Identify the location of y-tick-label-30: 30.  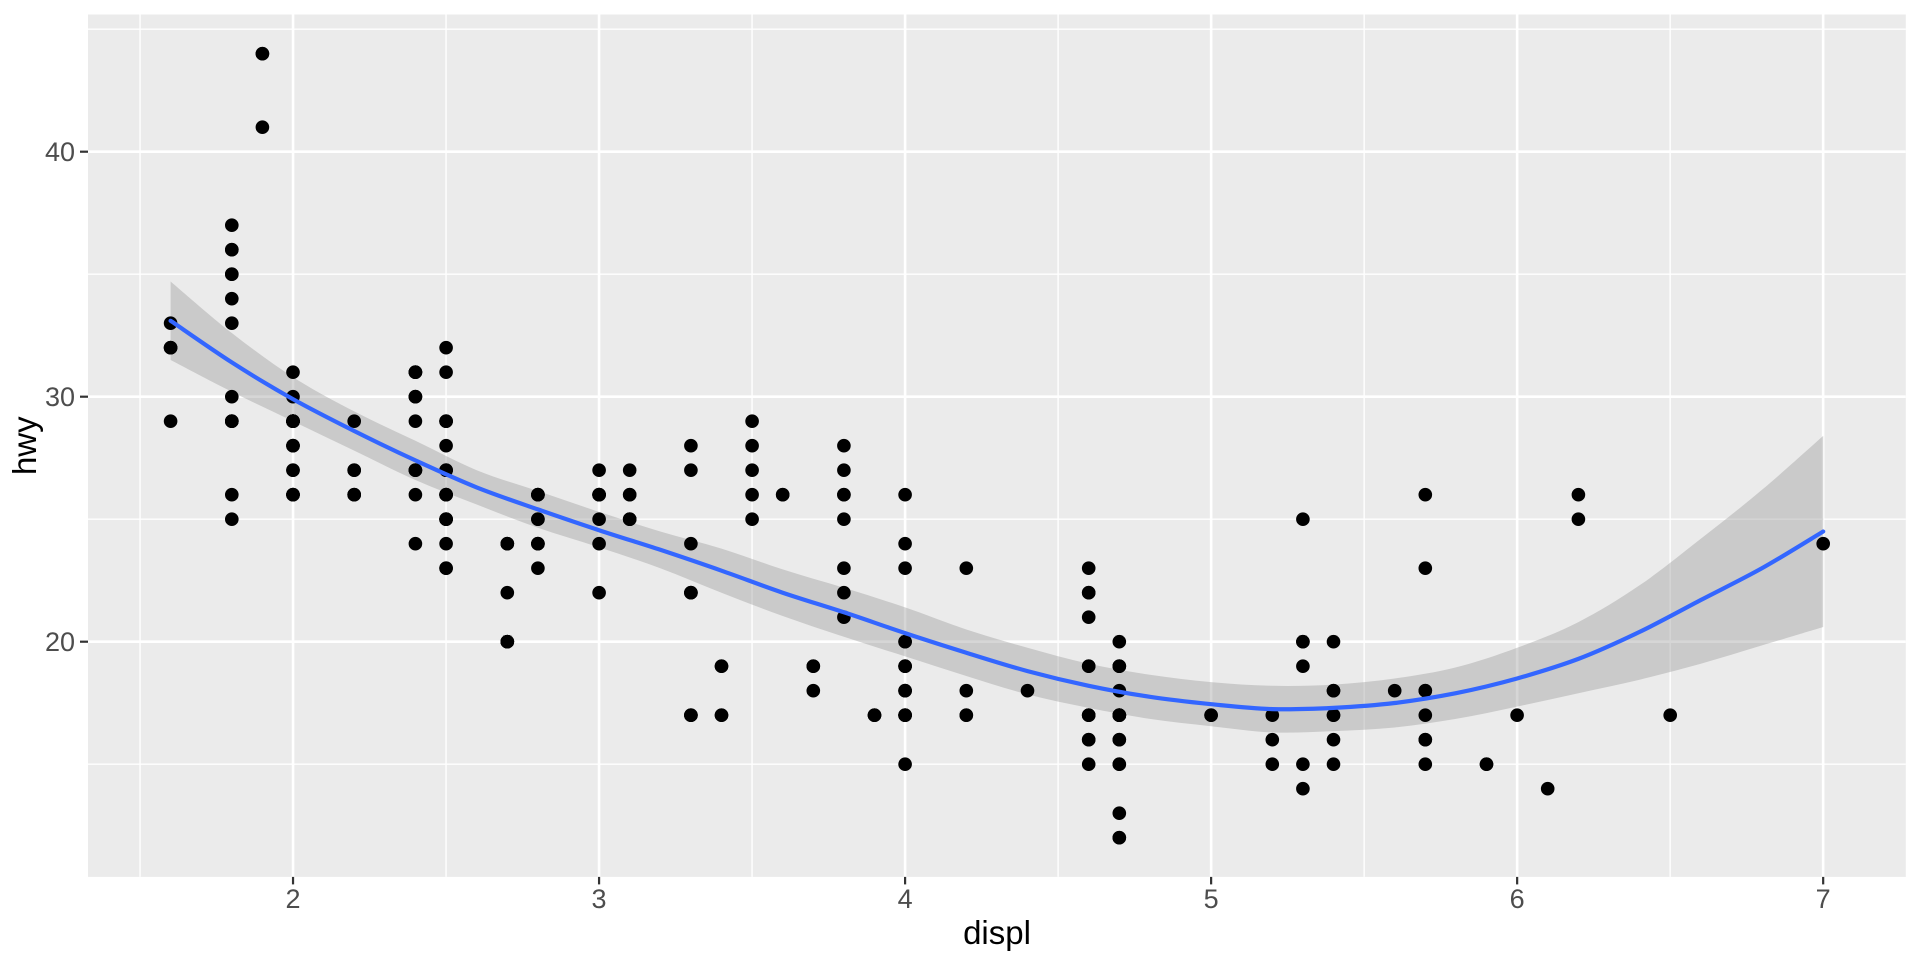
(60, 397).